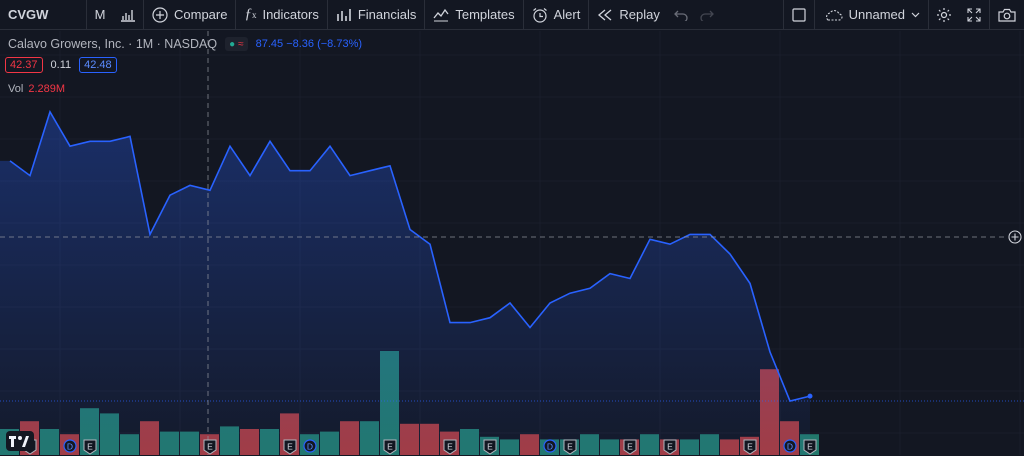 Image resolution: width=1024 pixels, height=456 pixels. Describe the element at coordinates (28, 14) in the screenshot. I see `symbol-label: CVGW` at that location.